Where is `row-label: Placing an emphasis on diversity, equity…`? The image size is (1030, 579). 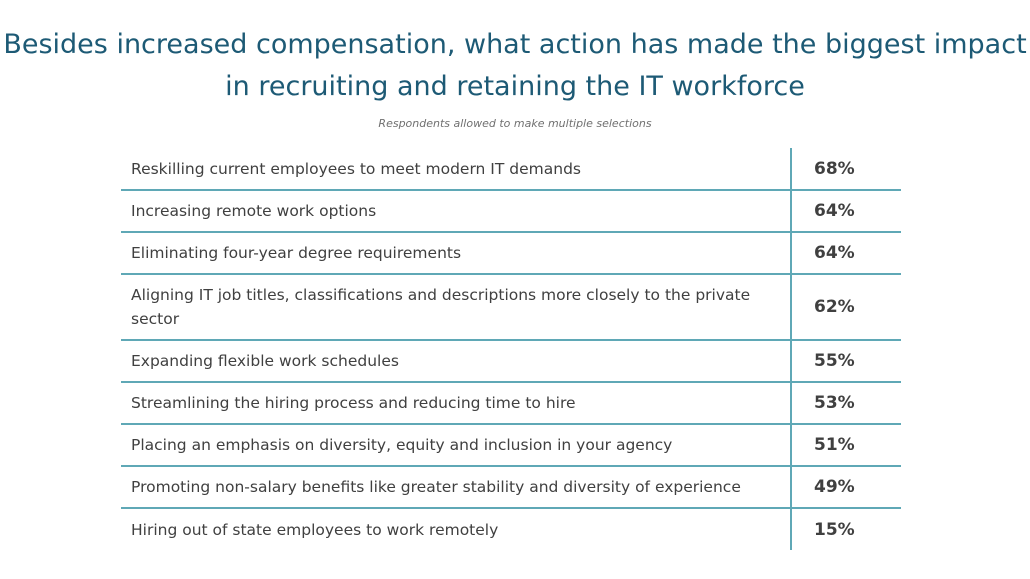
row-label: Placing an emphasis on diversity, equity… is located at coordinates (456, 445).